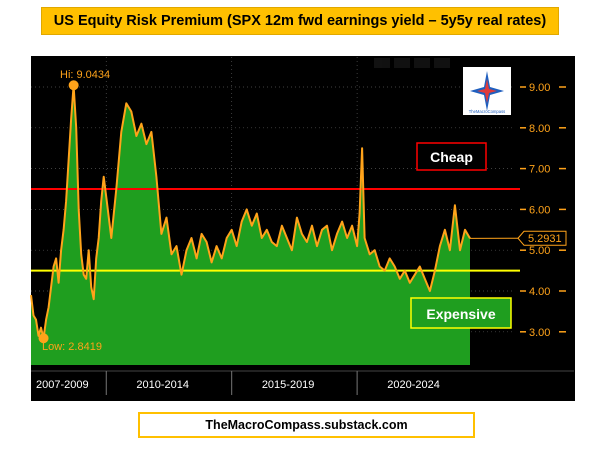 Image resolution: width=597 pixels, height=452 pixels. I want to click on compass-icon, so click(487, 91).